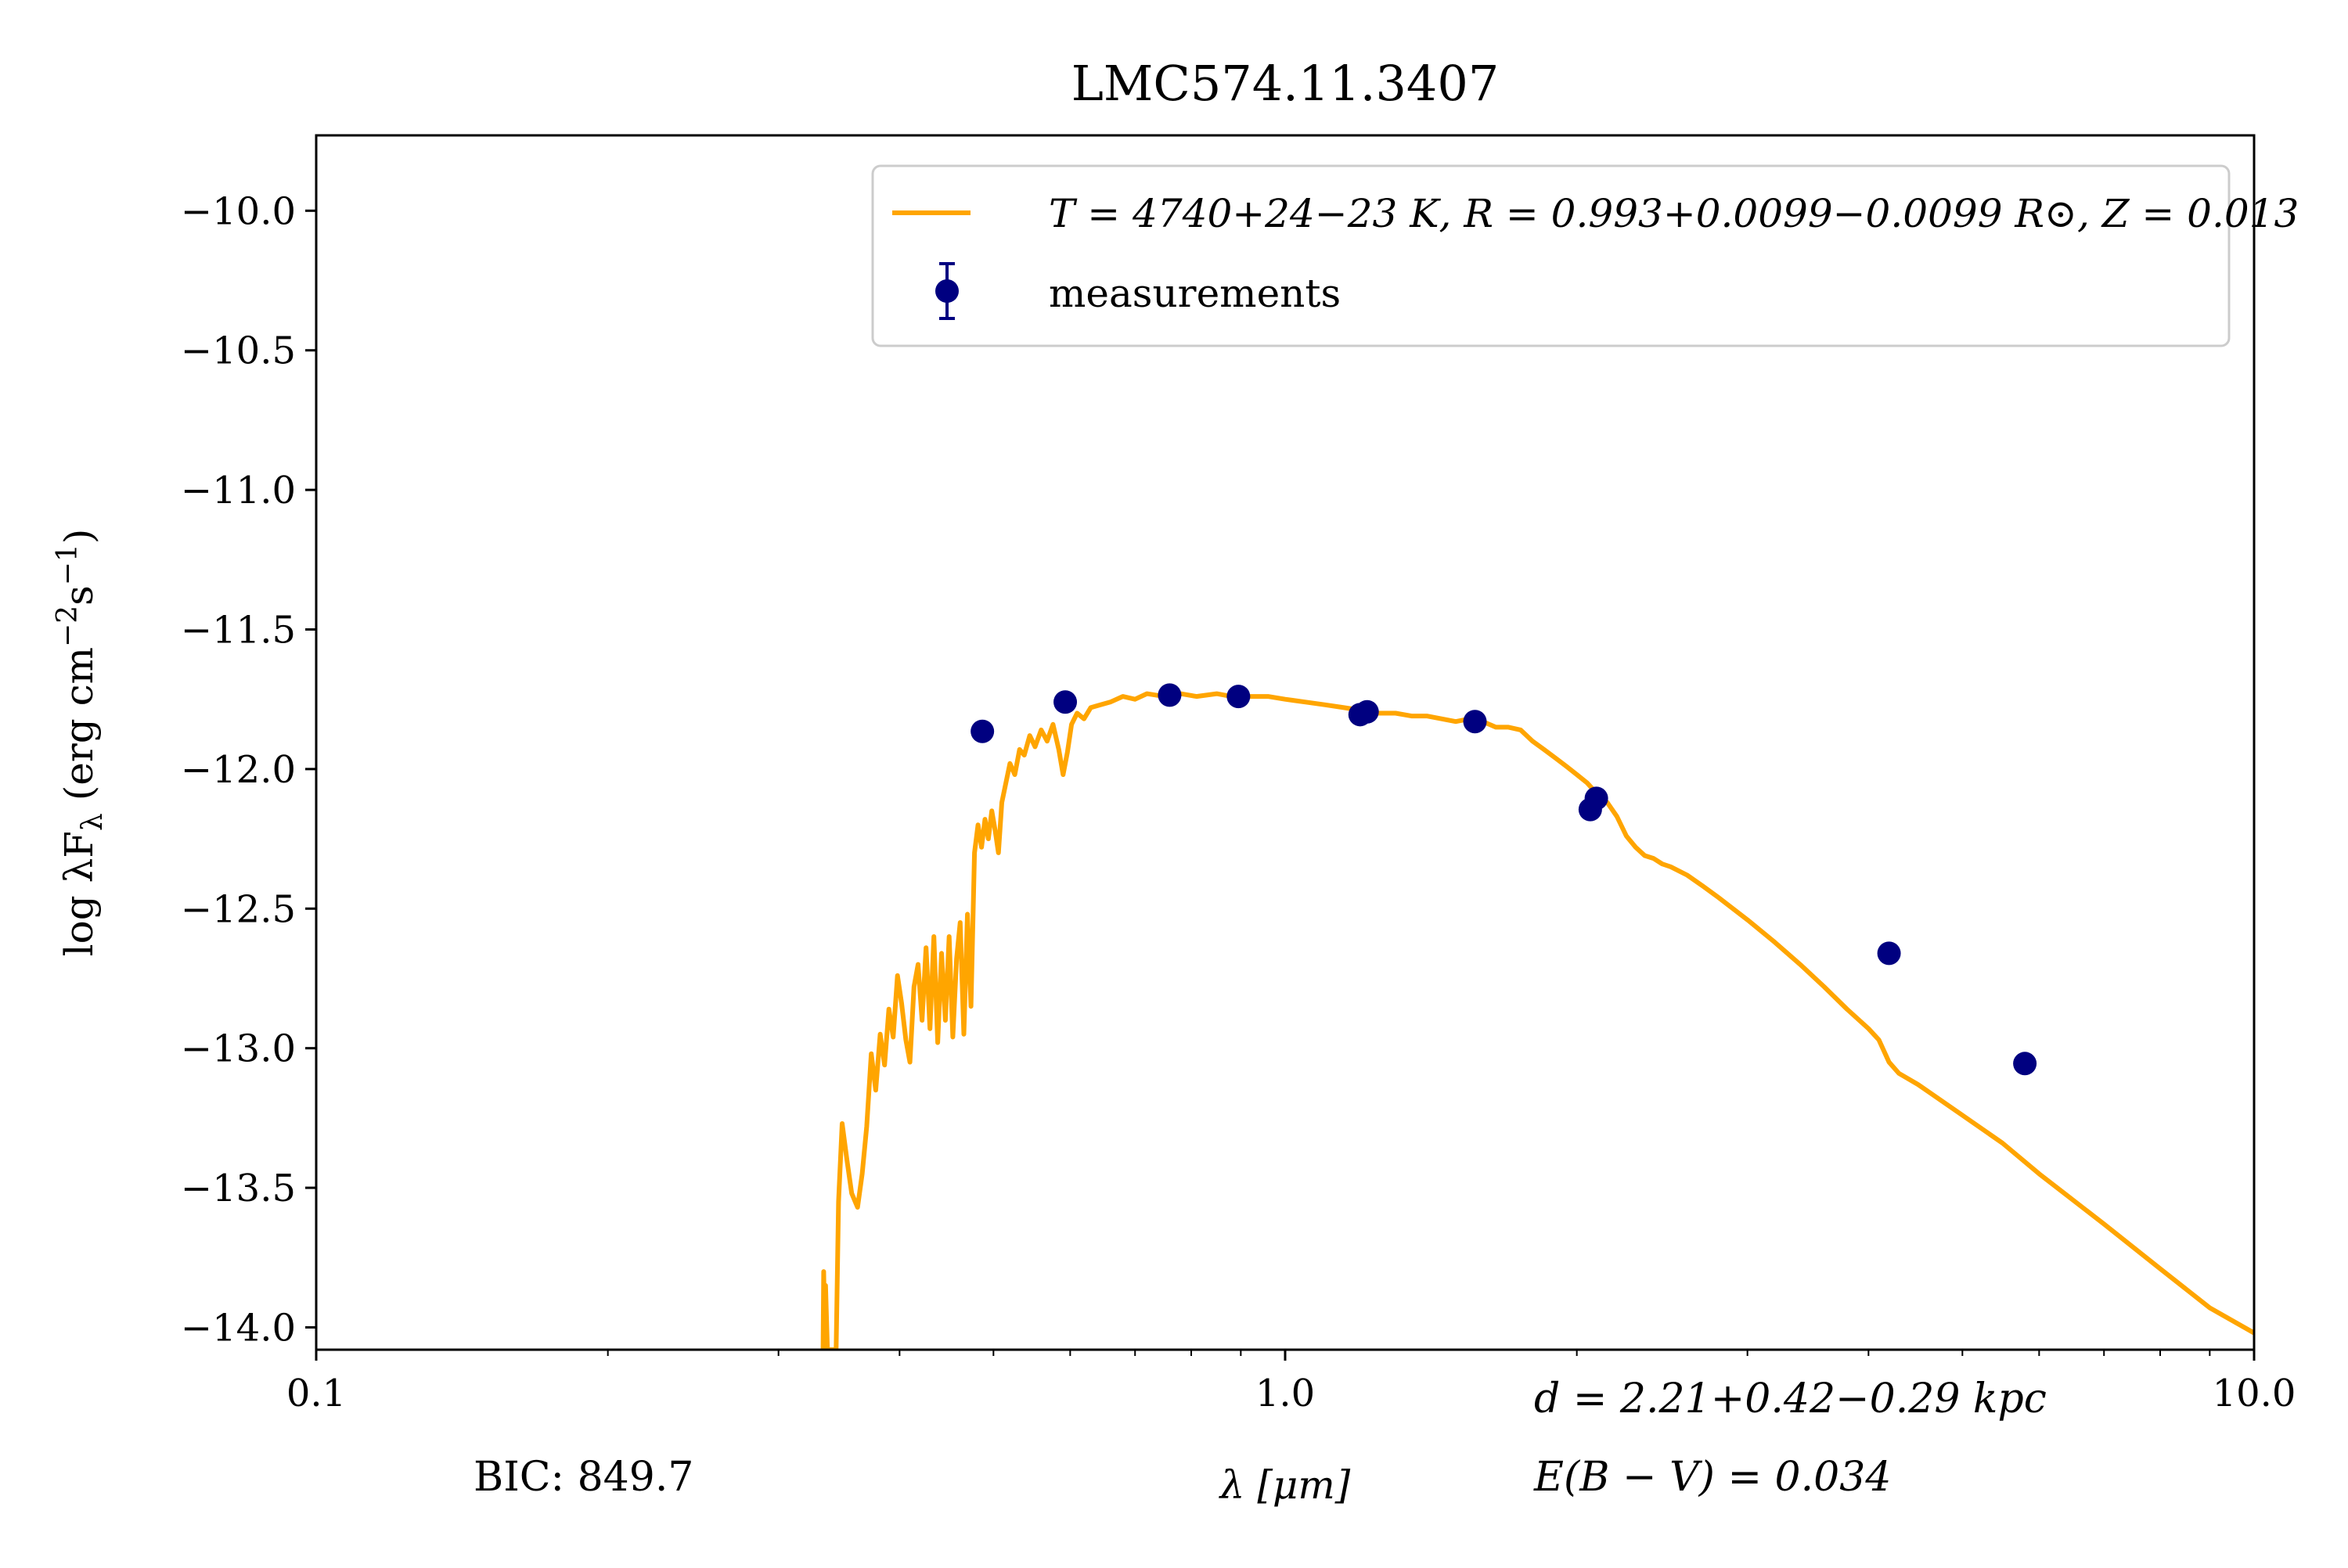  I want to click on legend-box, so click(1551, 256).